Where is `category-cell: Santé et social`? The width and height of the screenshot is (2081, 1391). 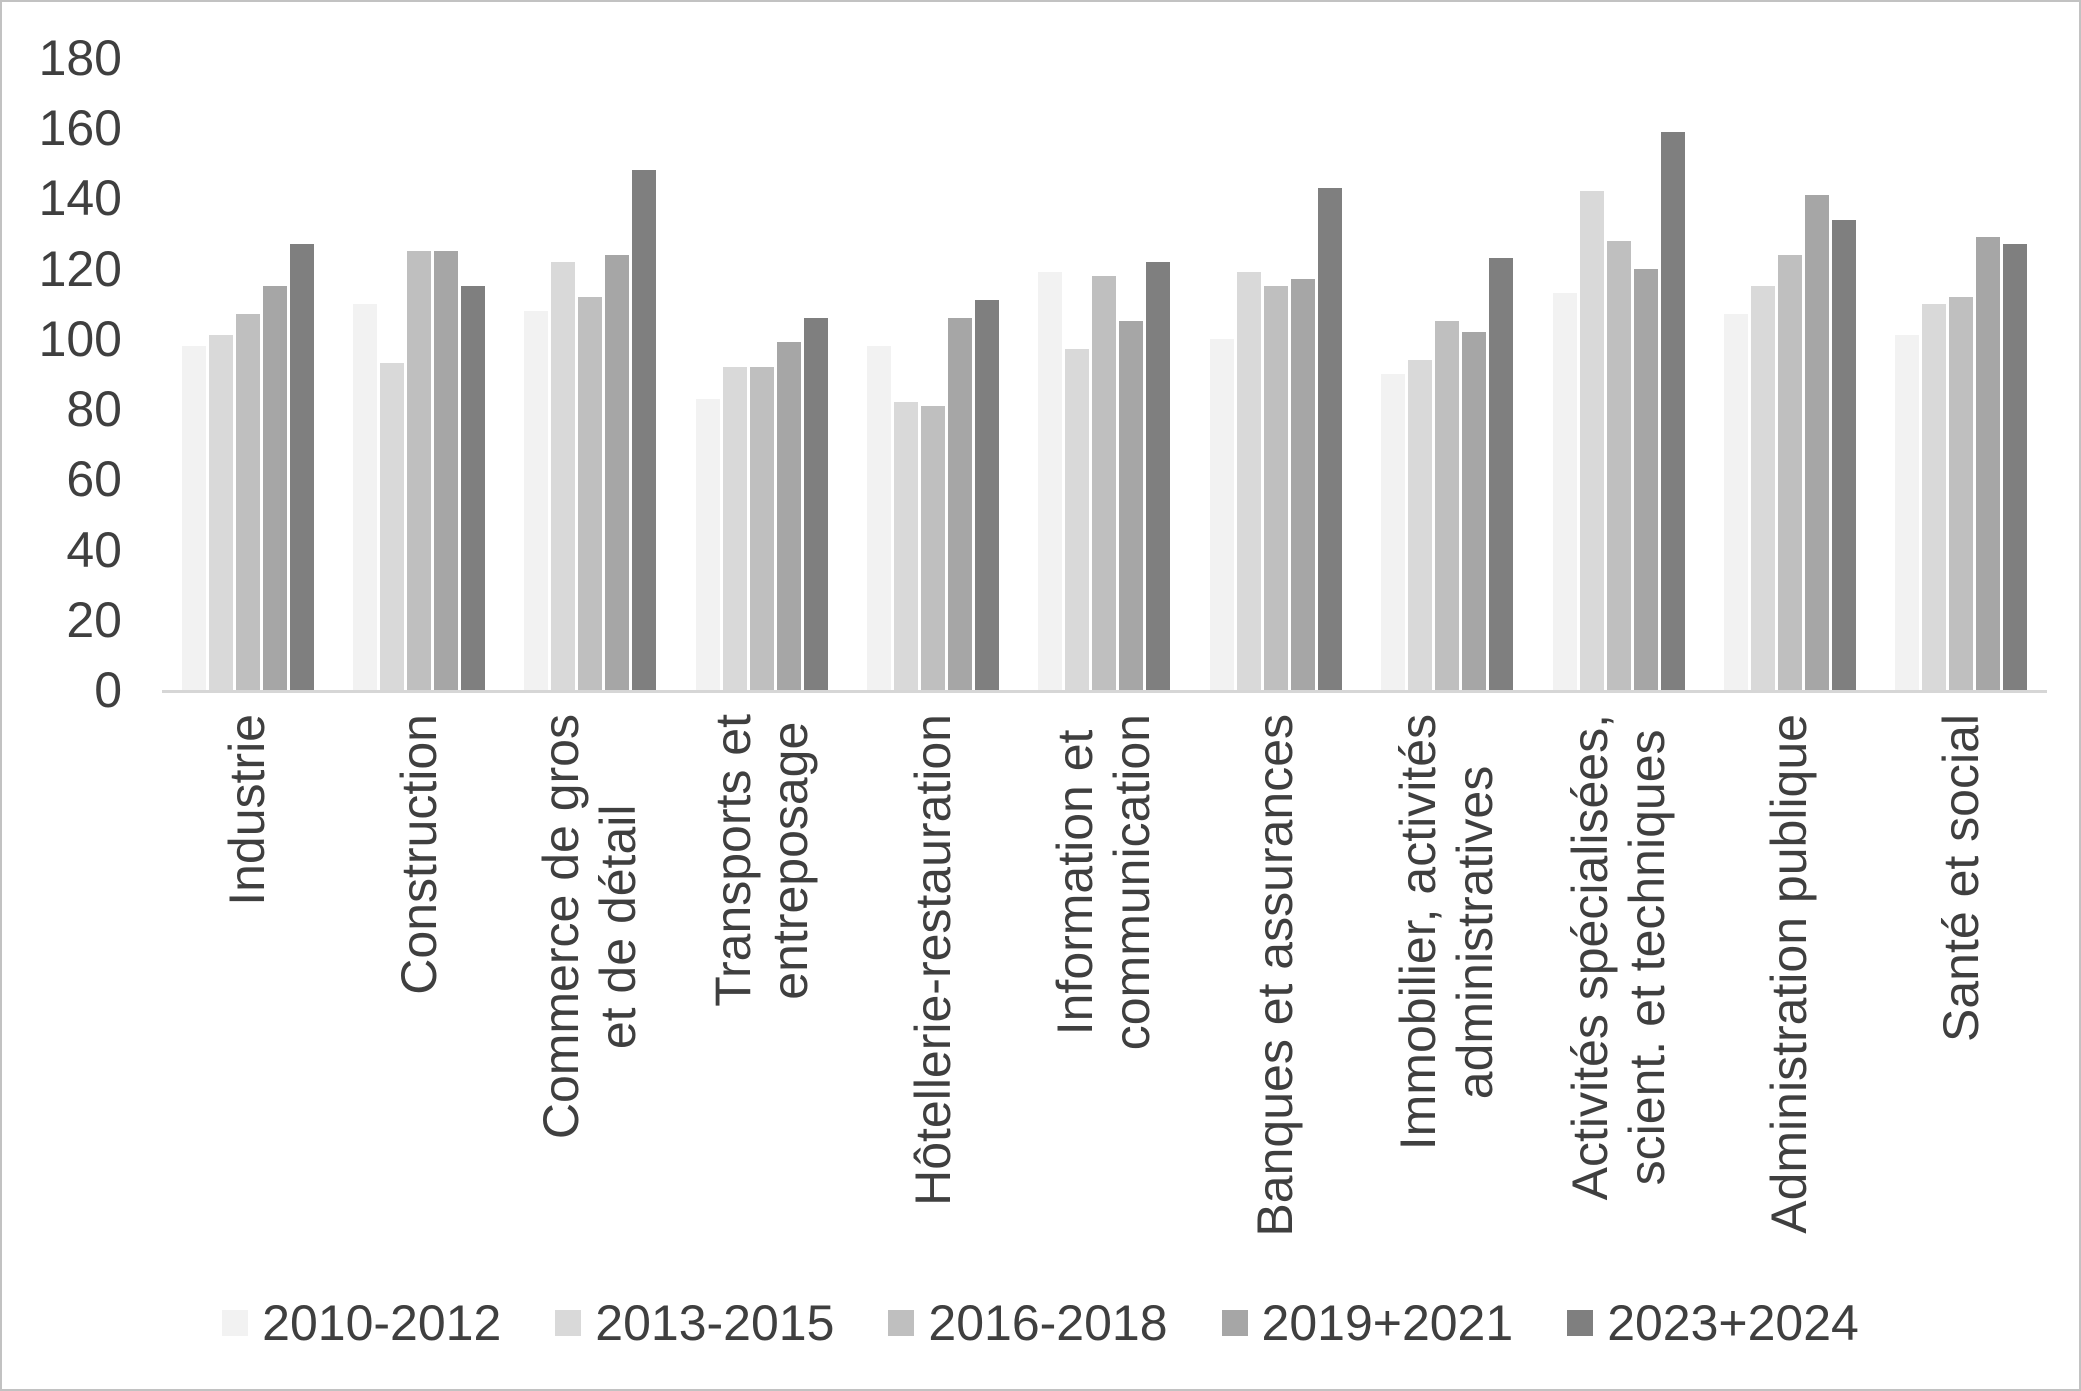 category-cell: Santé et social is located at coordinates (1961, 994).